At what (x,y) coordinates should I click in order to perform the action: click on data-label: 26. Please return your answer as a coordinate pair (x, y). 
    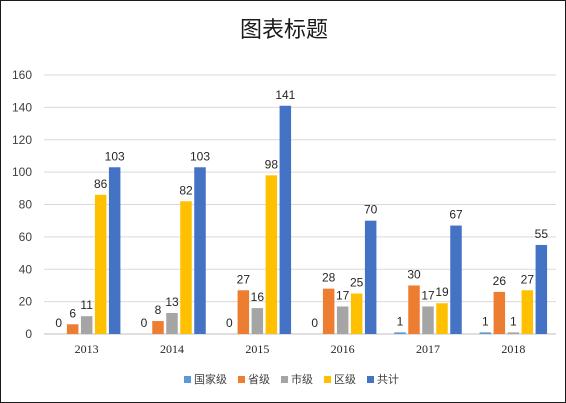
    Looking at the image, I should click on (500, 281).